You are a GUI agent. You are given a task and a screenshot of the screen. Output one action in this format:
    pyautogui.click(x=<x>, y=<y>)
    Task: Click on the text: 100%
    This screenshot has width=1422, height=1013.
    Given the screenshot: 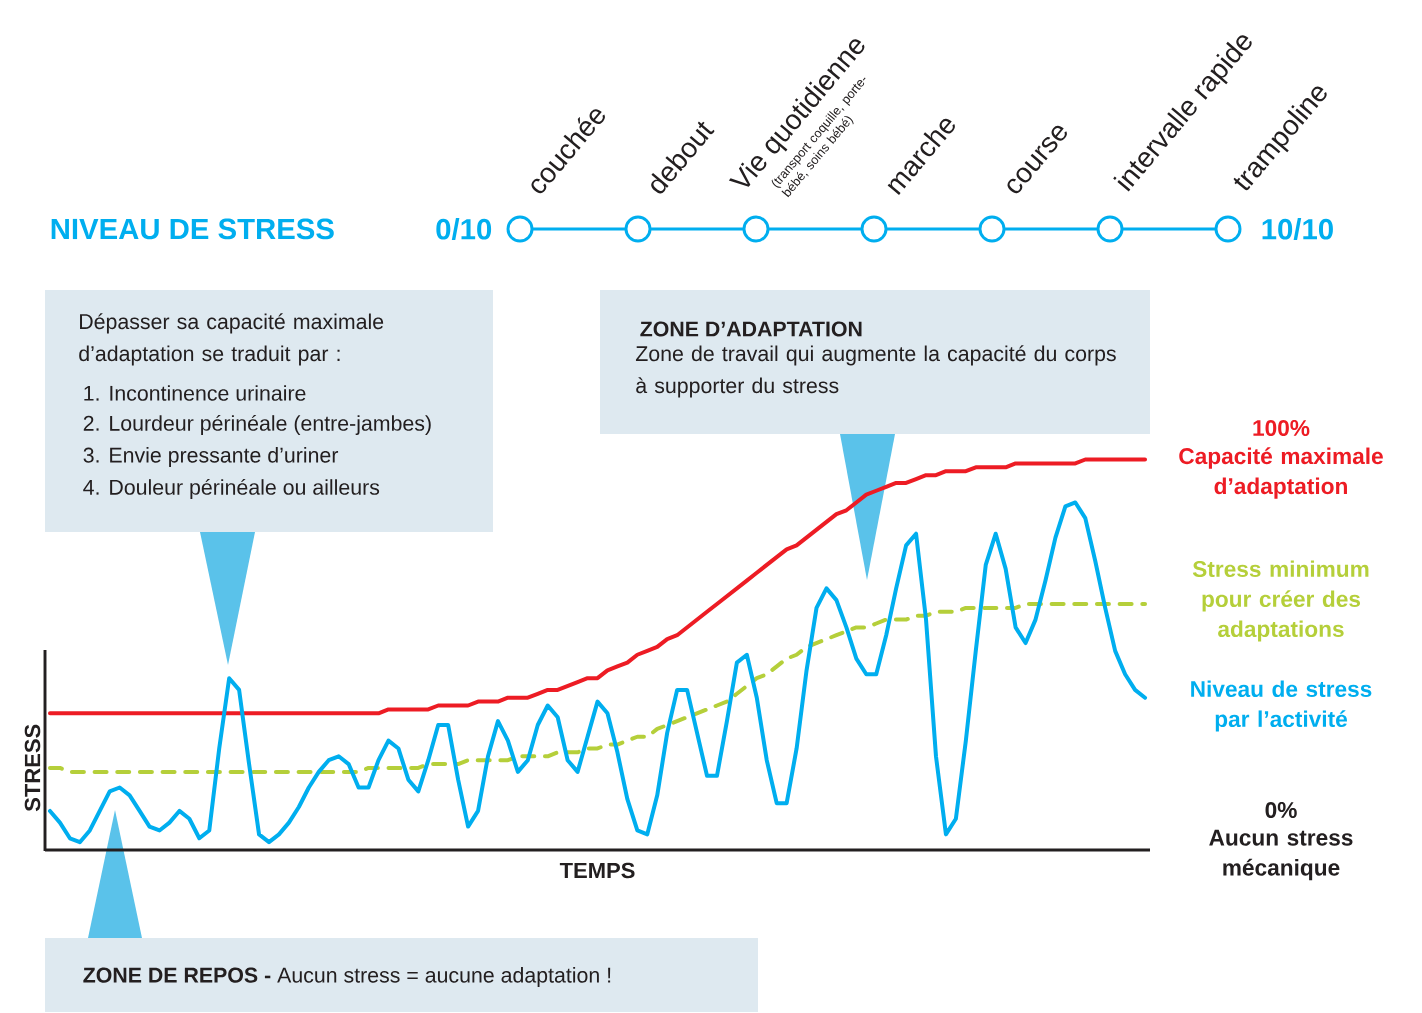 What is the action you would take?
    pyautogui.click(x=1281, y=428)
    